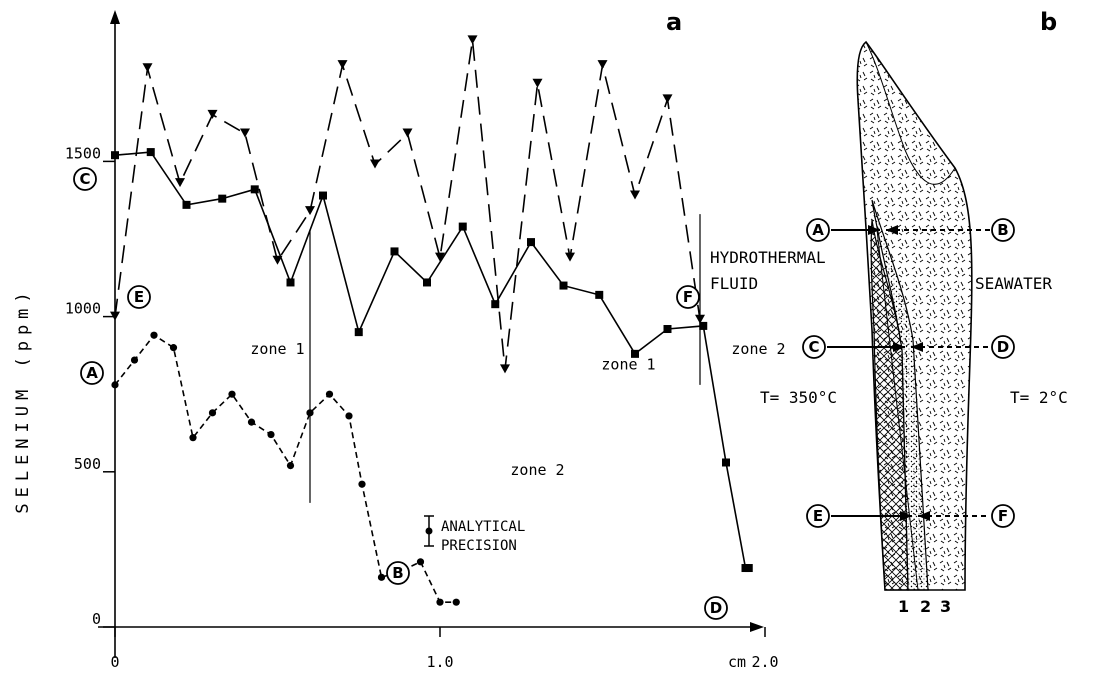 Image resolution: width=1097 pixels, height=676 pixels. Describe the element at coordinates (444, 649) in the screenshot. I see `x-ticks: 0 1.0 2.0` at that location.